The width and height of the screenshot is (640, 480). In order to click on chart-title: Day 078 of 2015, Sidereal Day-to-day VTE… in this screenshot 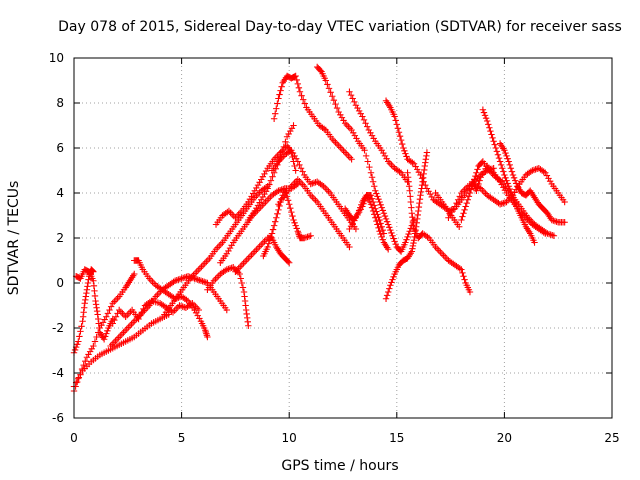, I will do `click(340, 27)`.